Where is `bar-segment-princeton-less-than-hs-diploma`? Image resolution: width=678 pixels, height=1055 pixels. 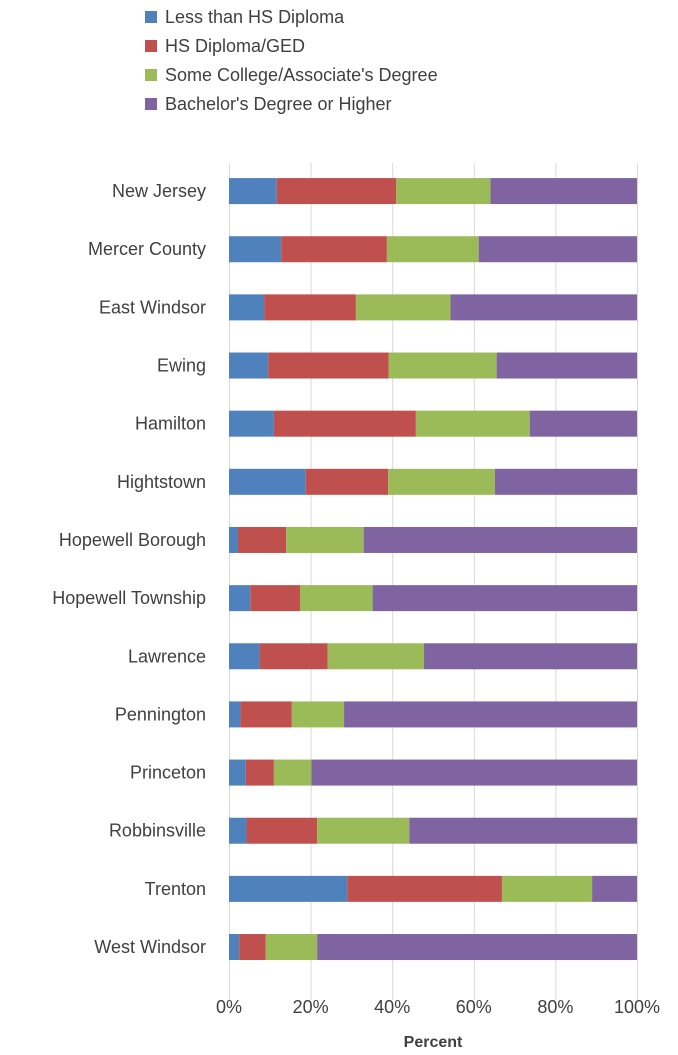
bar-segment-princeton-less-than-hs-diploma is located at coordinates (237, 772).